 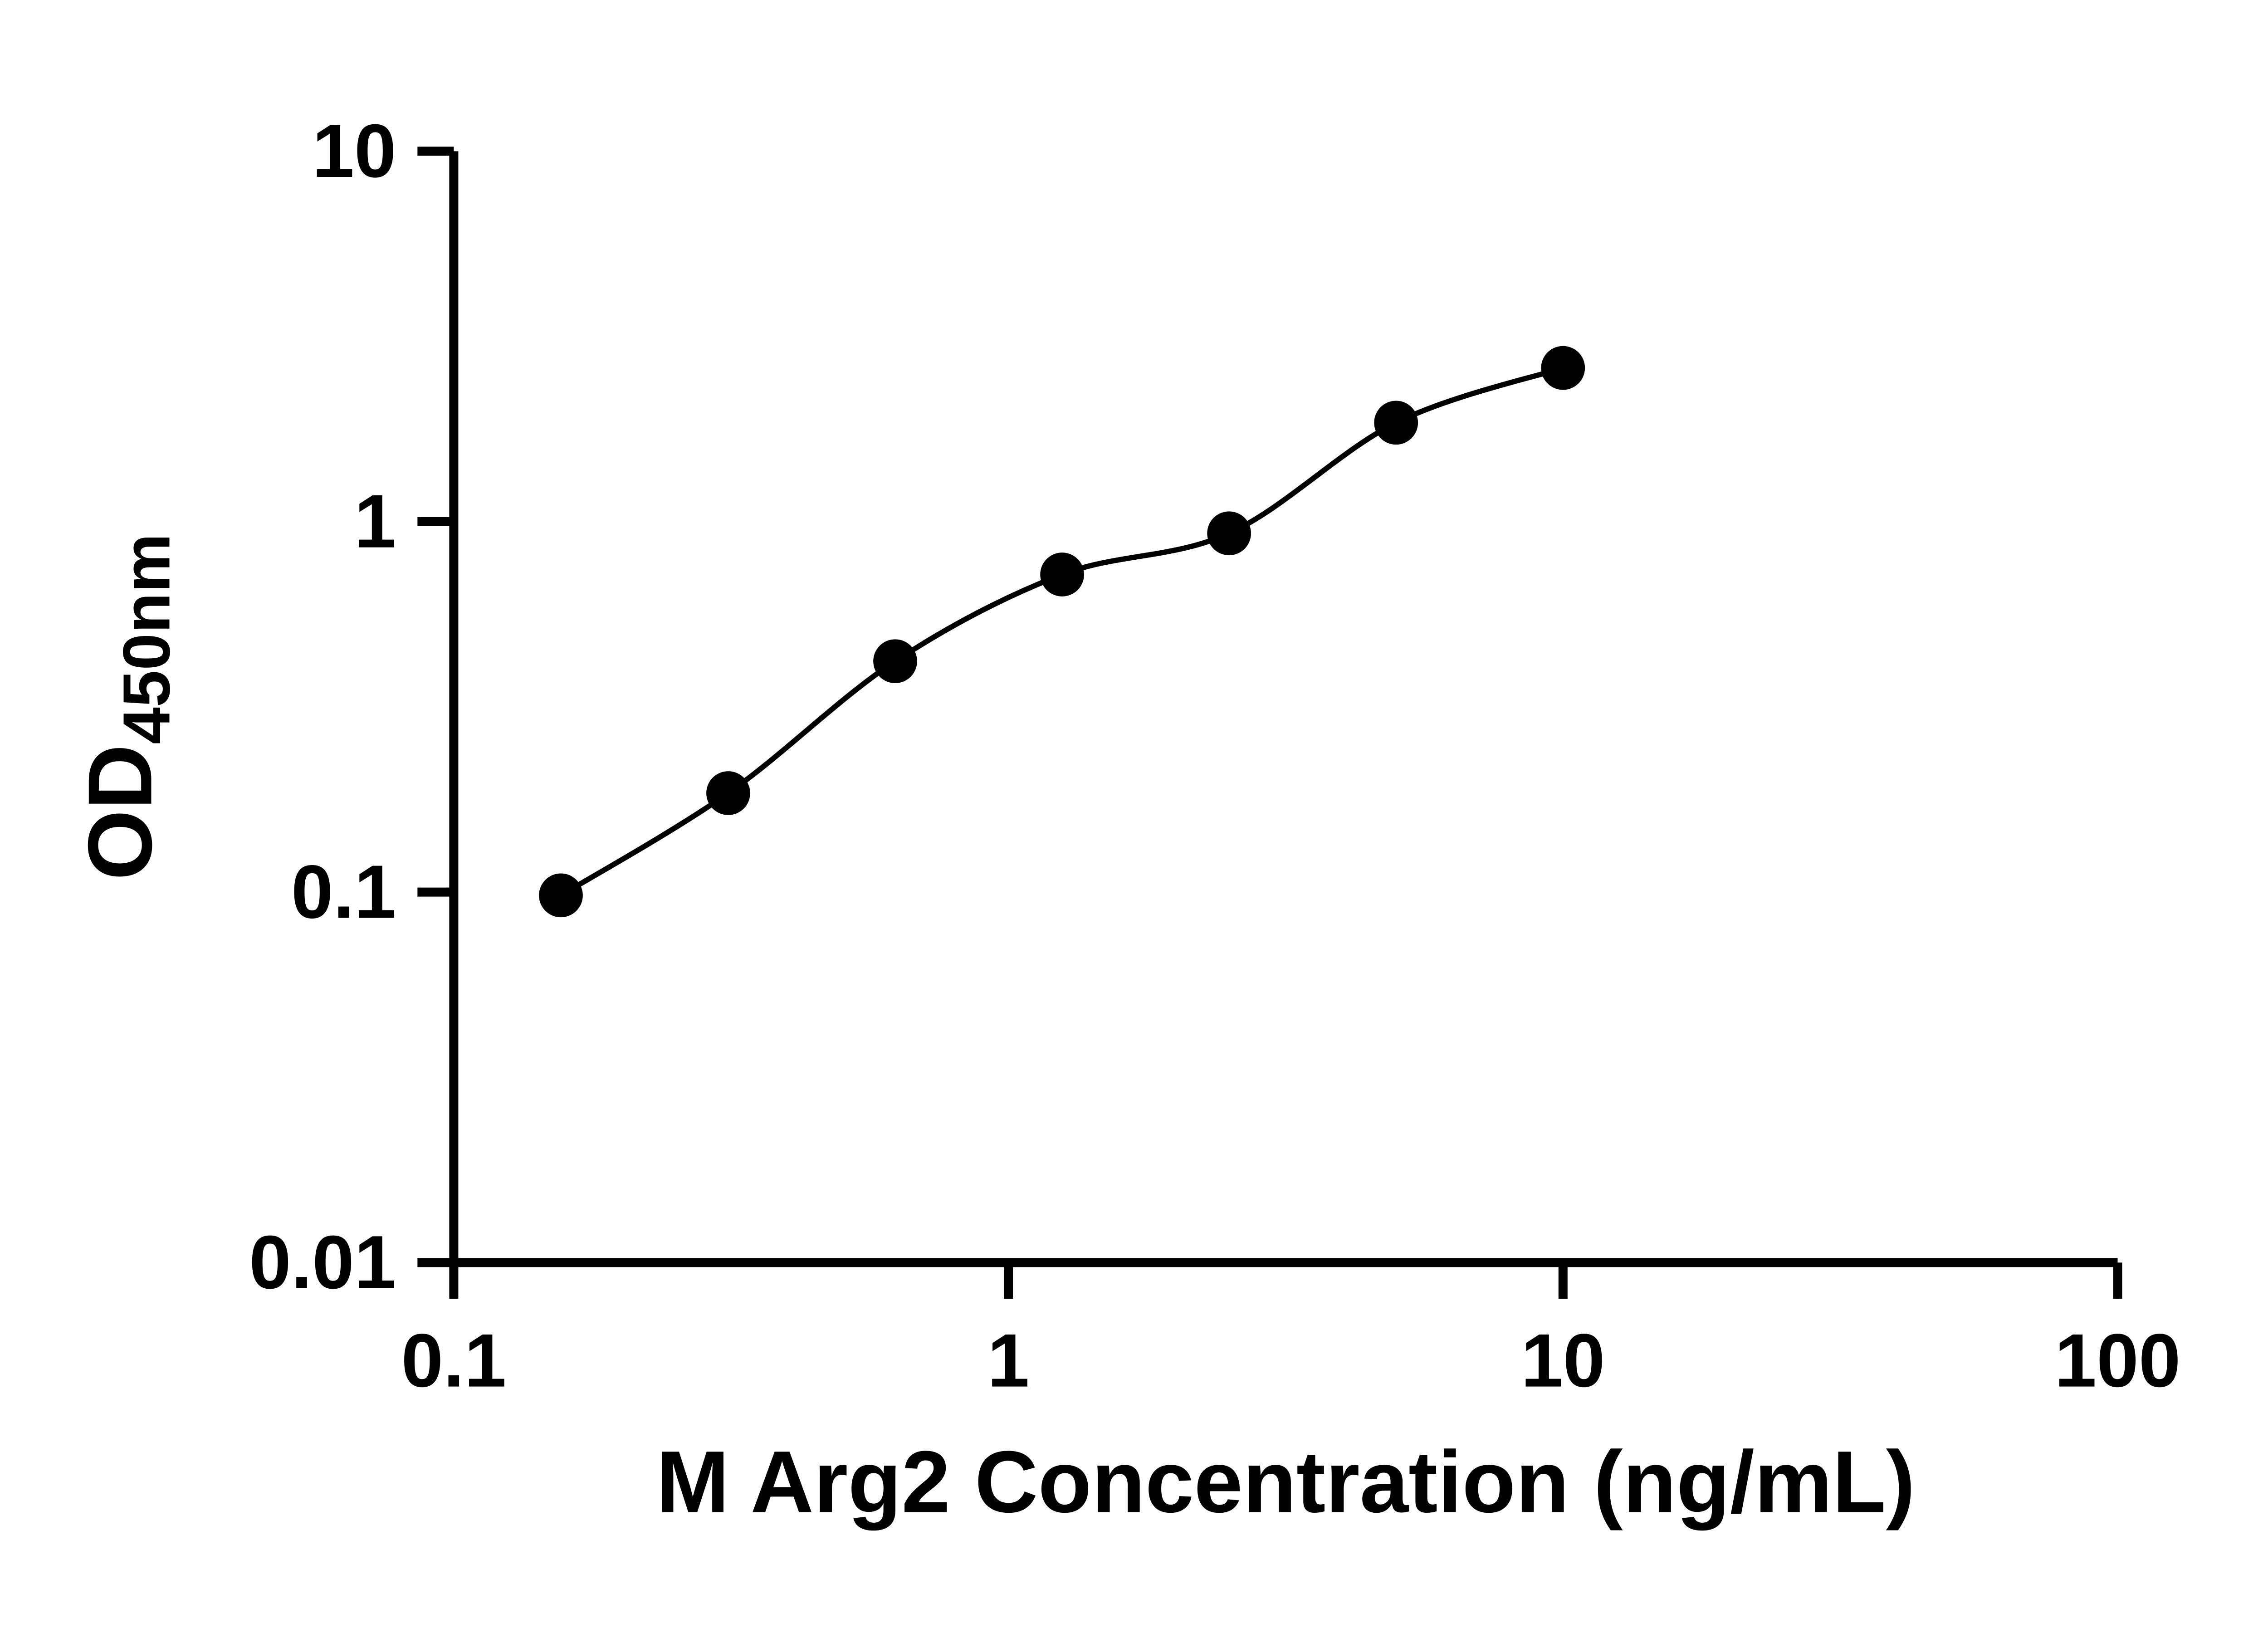 I want to click on x-tick-label: 100, so click(x=2117, y=1361).